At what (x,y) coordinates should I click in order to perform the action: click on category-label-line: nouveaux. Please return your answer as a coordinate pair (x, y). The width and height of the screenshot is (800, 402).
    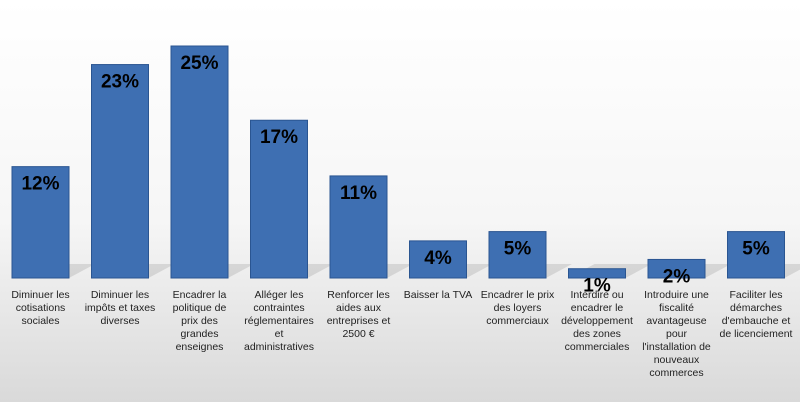
    Looking at the image, I should click on (677, 360).